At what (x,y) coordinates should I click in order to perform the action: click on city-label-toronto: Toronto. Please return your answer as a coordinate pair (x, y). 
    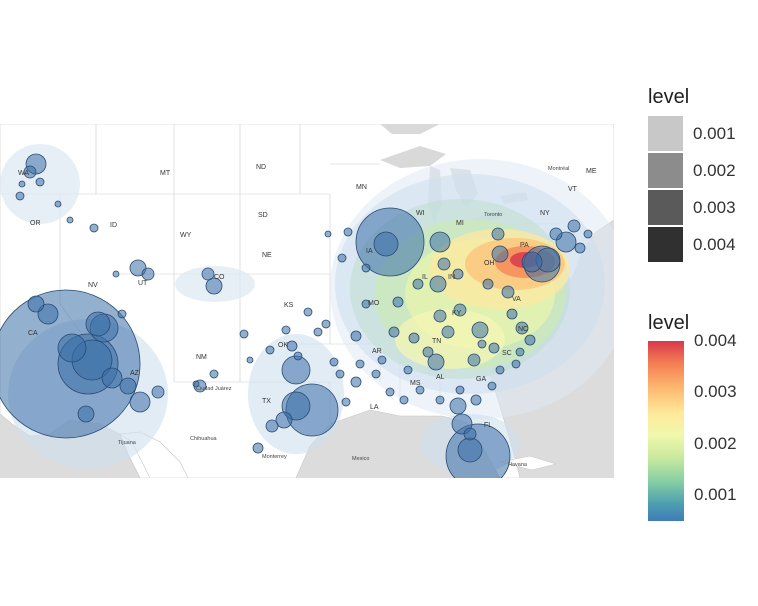
    Looking at the image, I should click on (493, 215).